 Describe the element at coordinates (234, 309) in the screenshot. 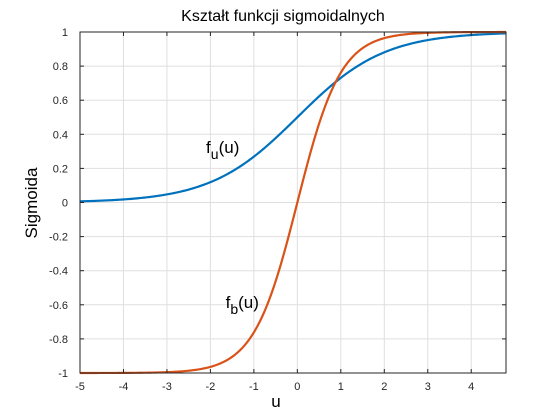

I see `annotation-subscript: b` at that location.